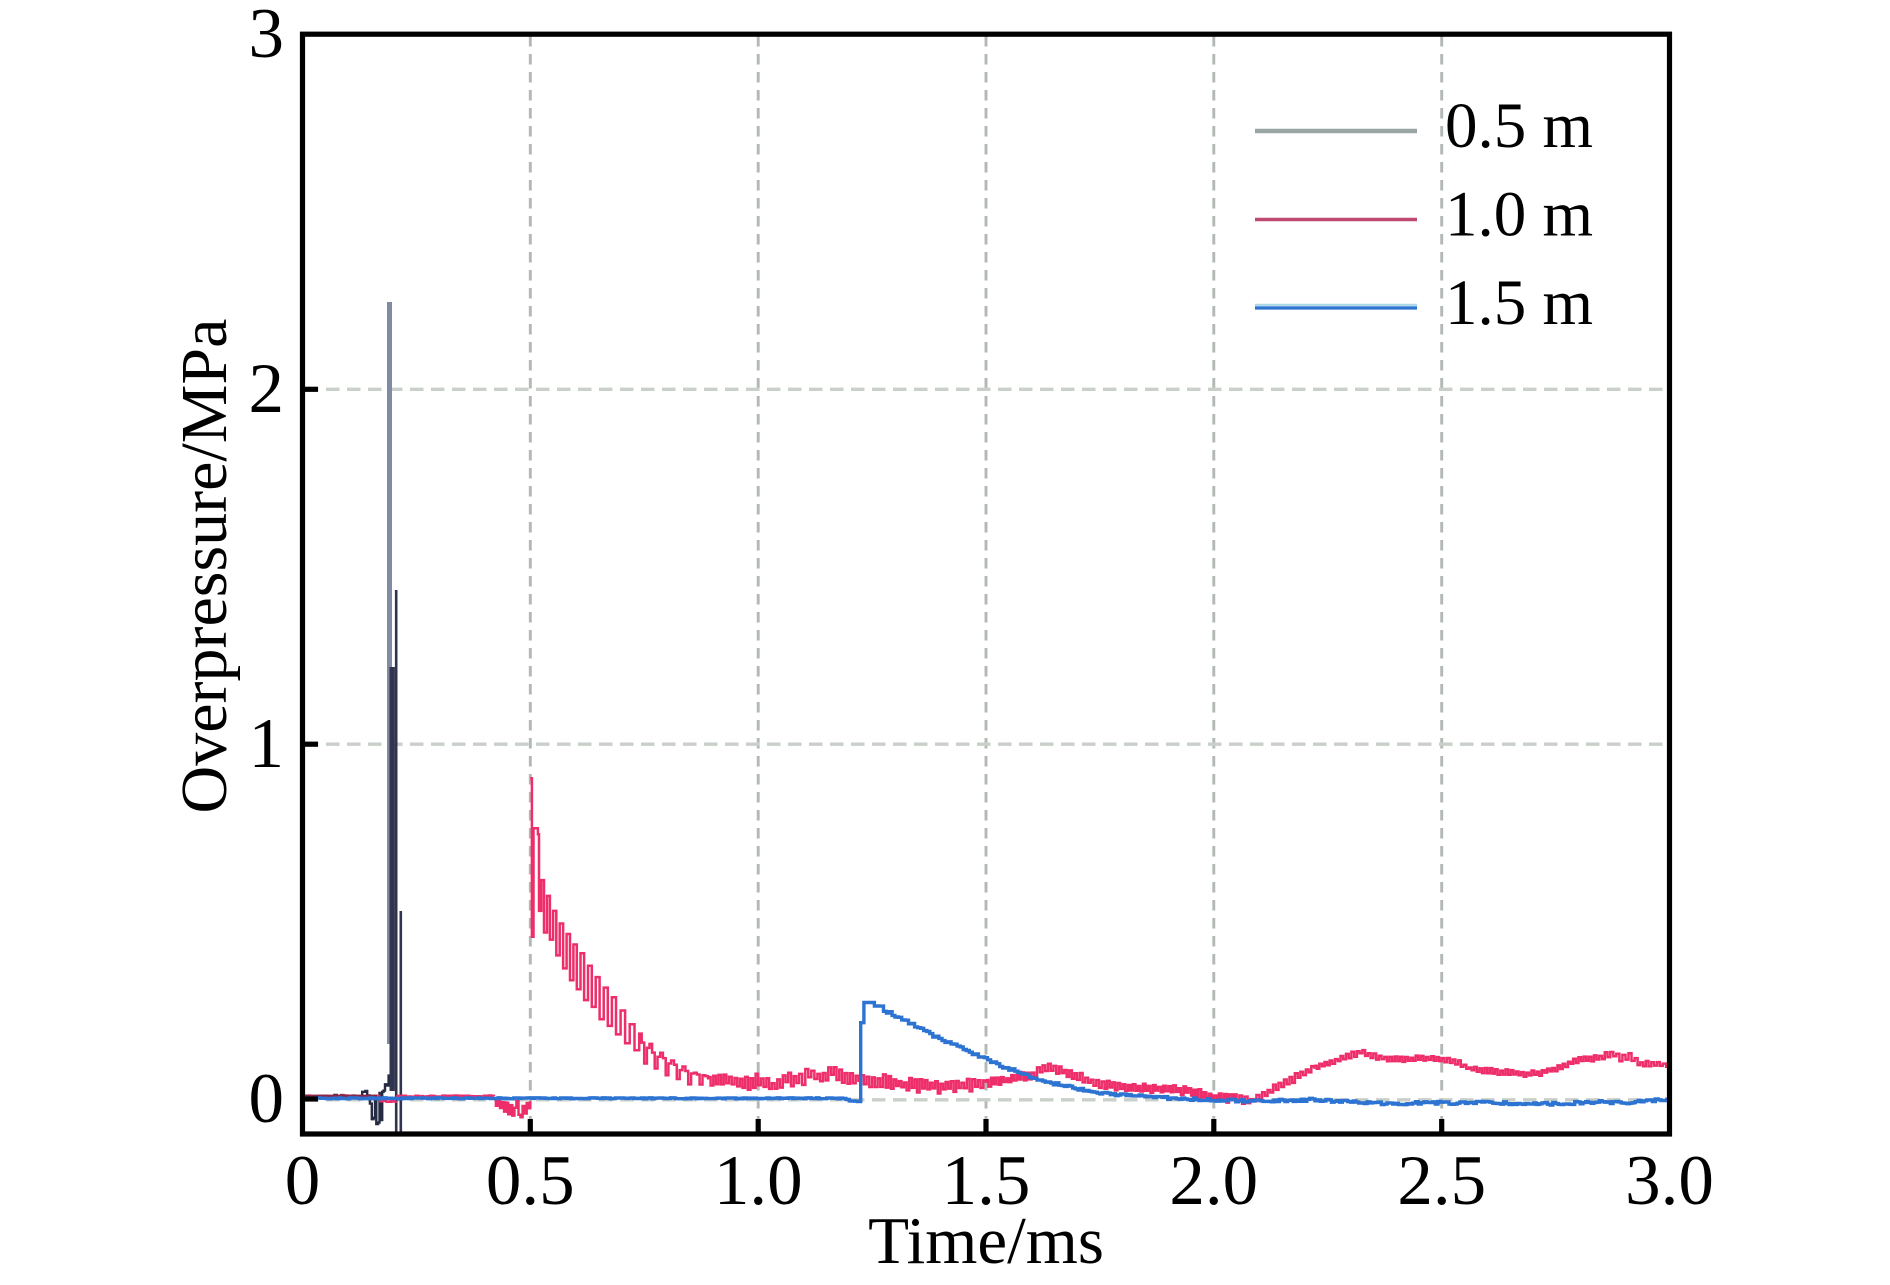  Describe the element at coordinates (267, 389) in the screenshot. I see `svg-text: 2` at that location.